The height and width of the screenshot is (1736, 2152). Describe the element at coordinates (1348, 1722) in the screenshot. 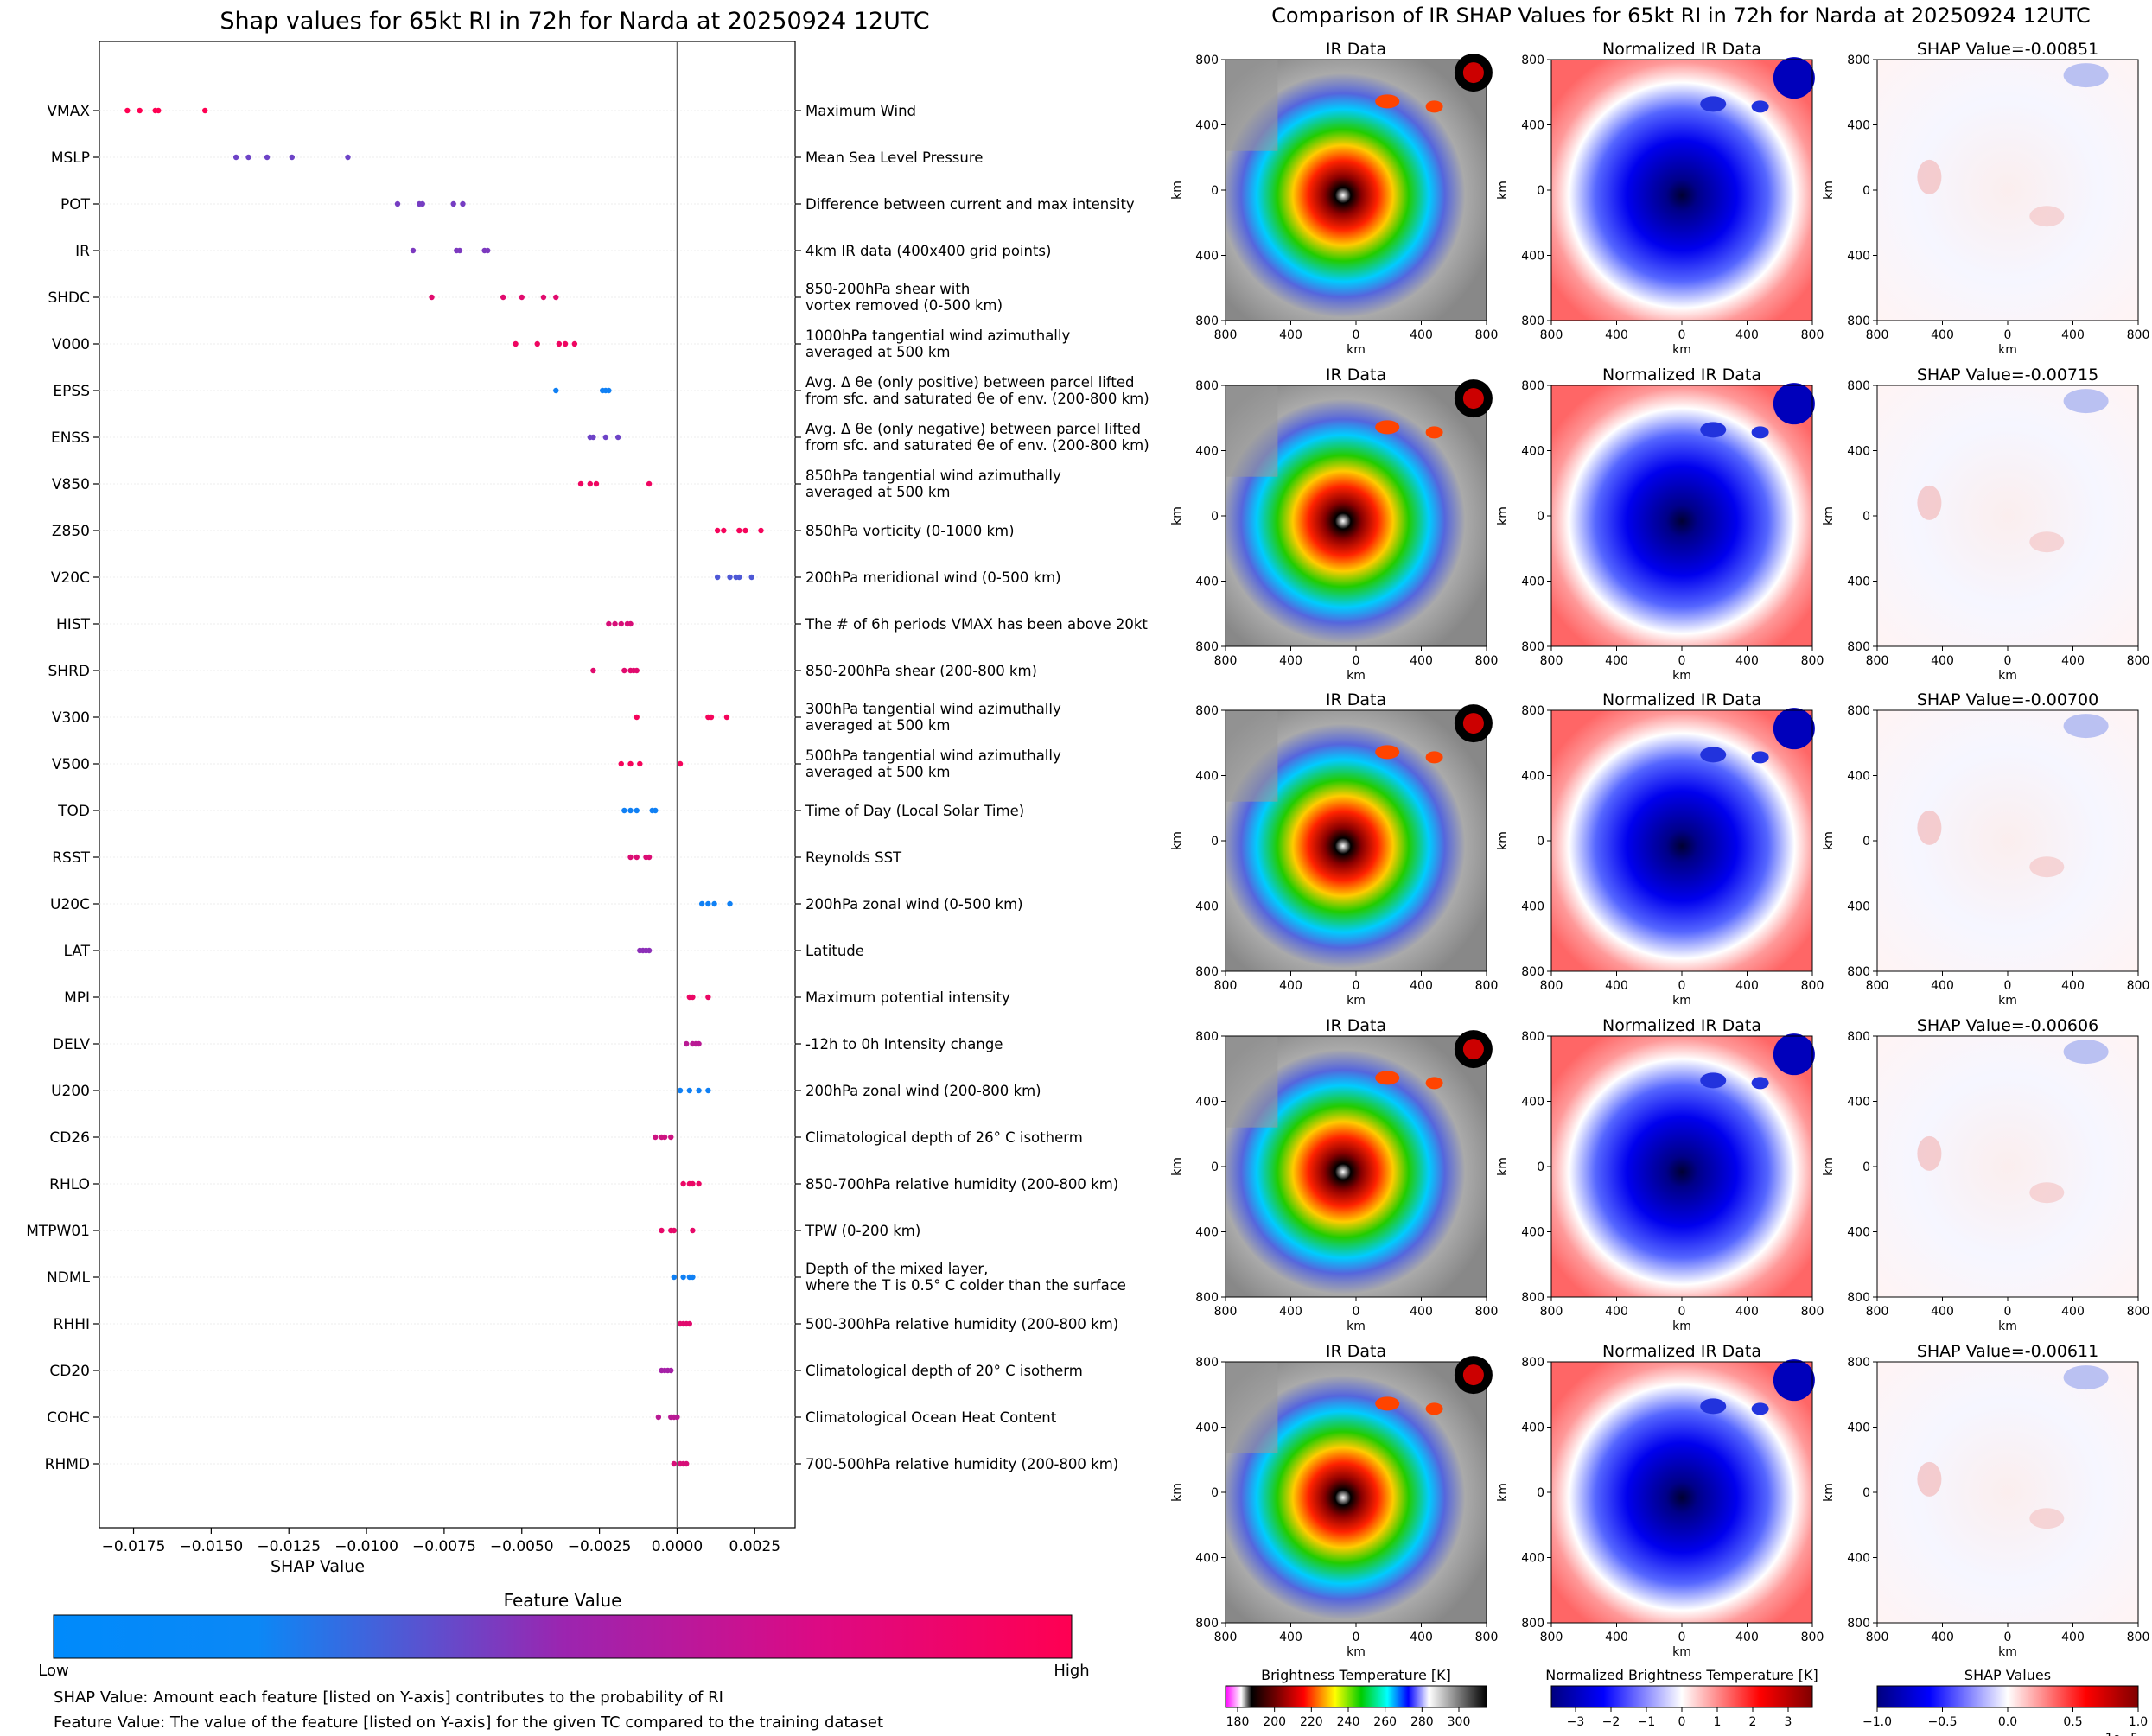

I see `colorbar-tick-label: 240` at that location.